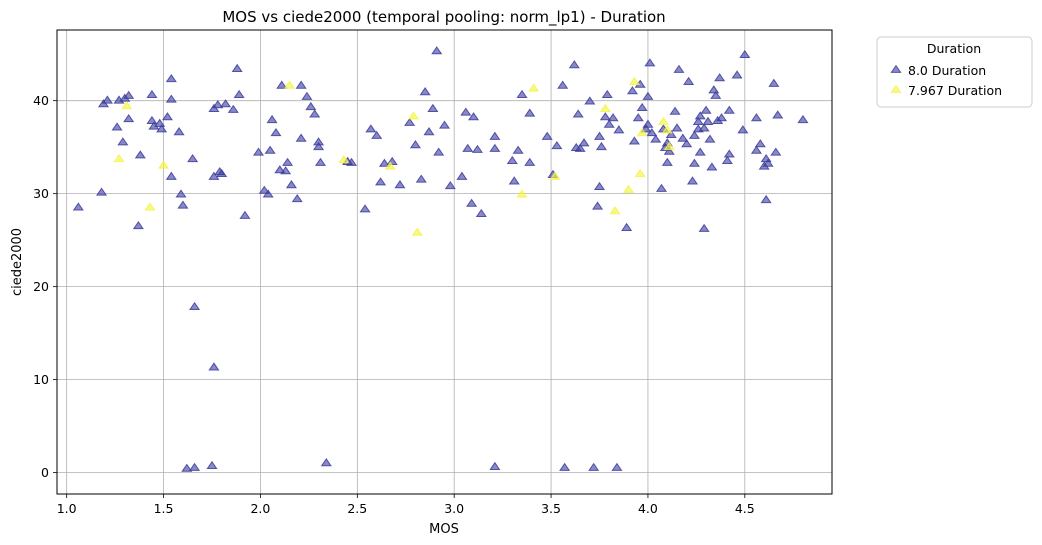 The height and width of the screenshot is (545, 1042). What do you see at coordinates (896, 88) in the screenshot?
I see `legend-marker` at bounding box center [896, 88].